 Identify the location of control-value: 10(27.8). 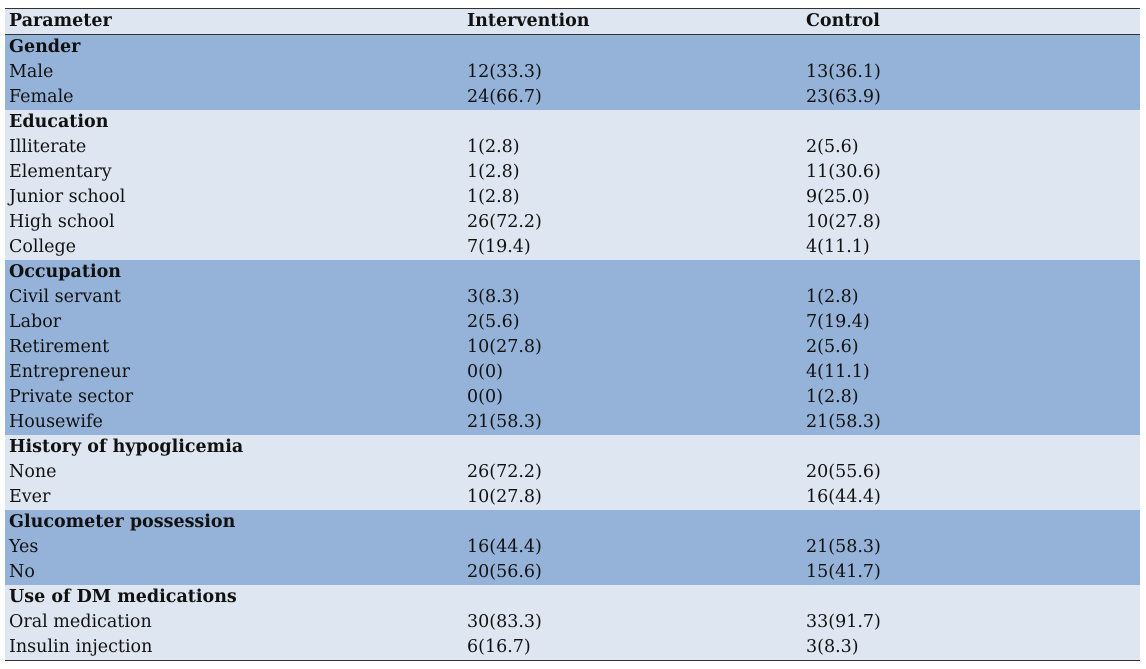
(843, 222).